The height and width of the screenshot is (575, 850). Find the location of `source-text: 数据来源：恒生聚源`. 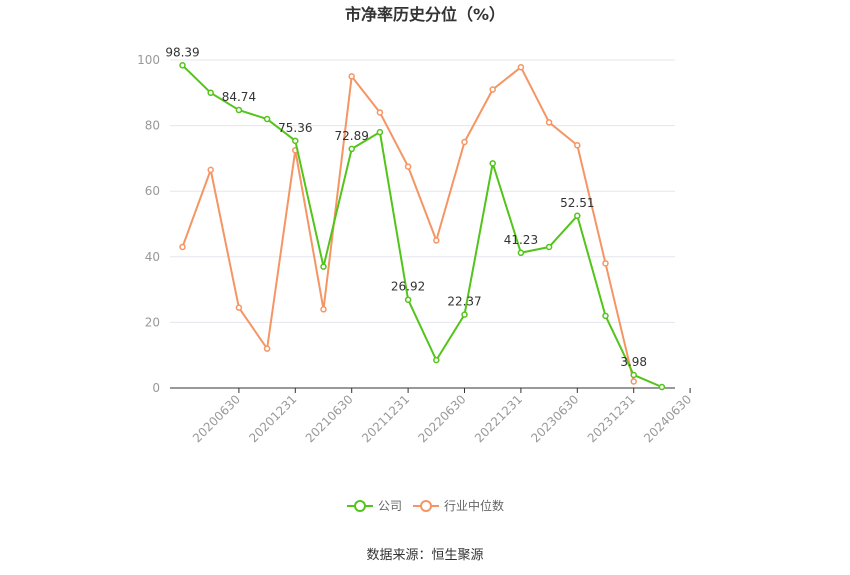

source-text: 数据来源：恒生聚源 is located at coordinates (424, 555).